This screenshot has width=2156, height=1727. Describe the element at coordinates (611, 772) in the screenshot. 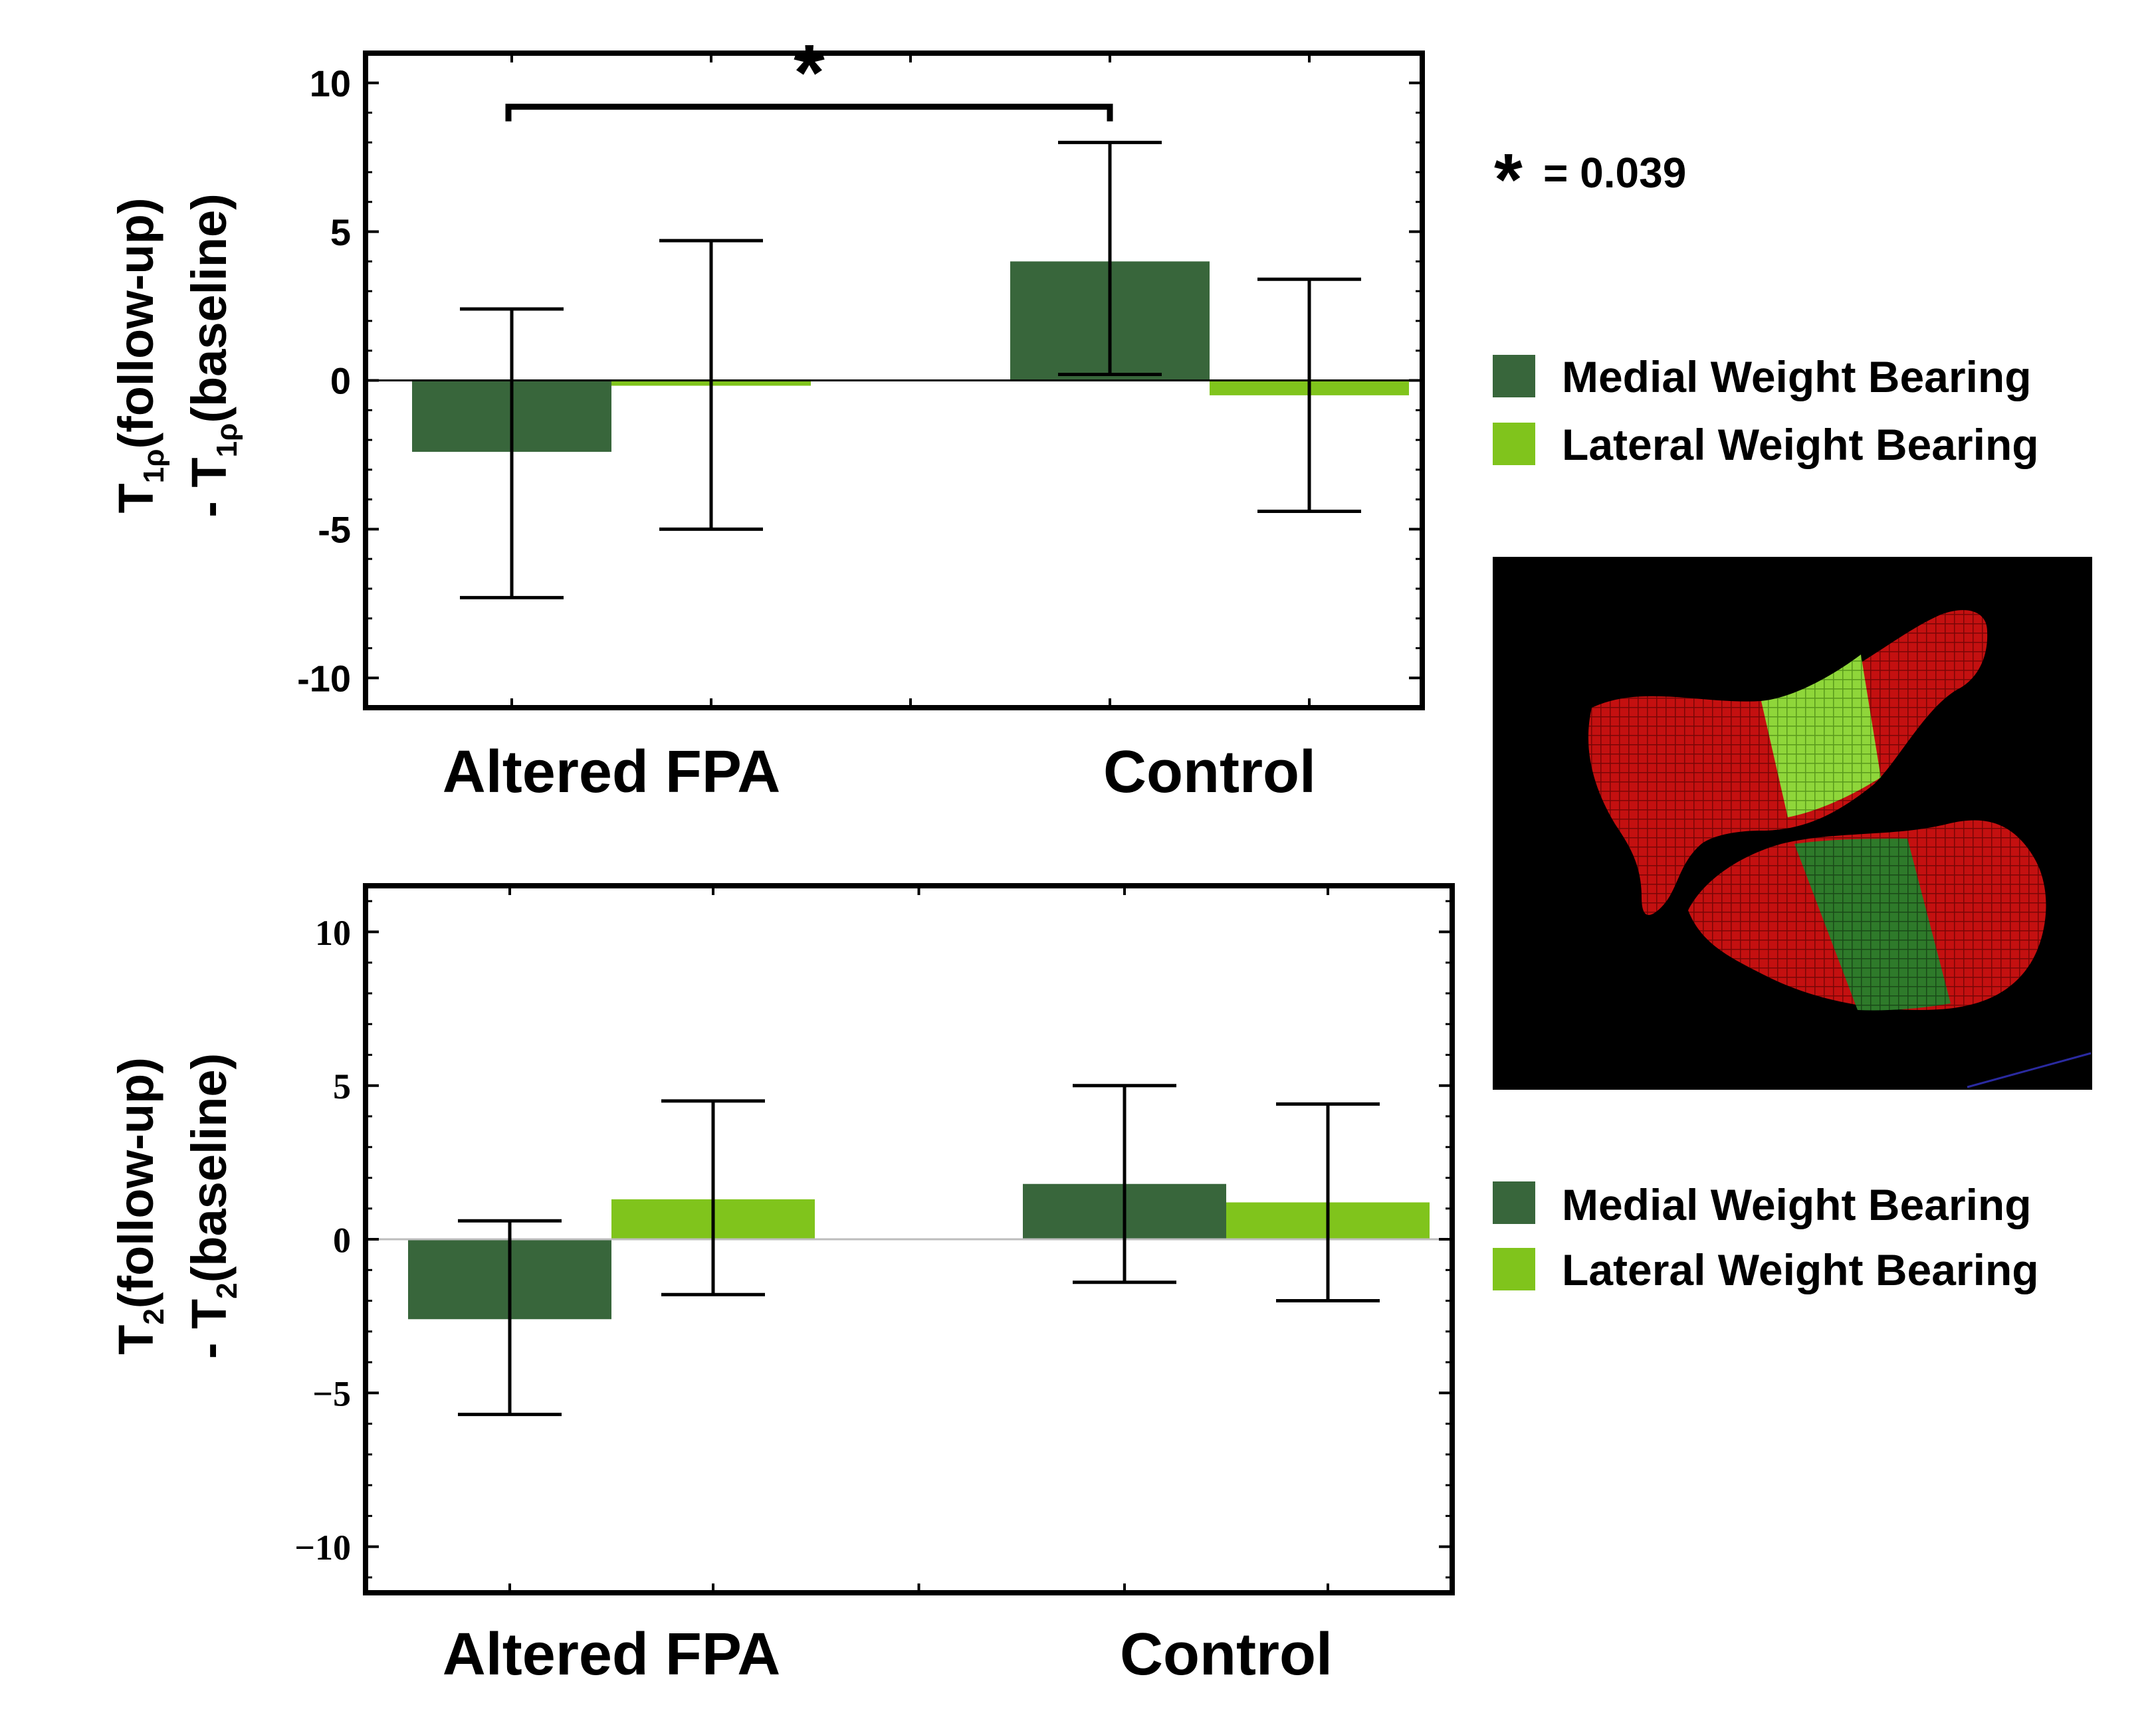

I see `t1rho-category-label-altered-fpa: Altered FPA` at that location.